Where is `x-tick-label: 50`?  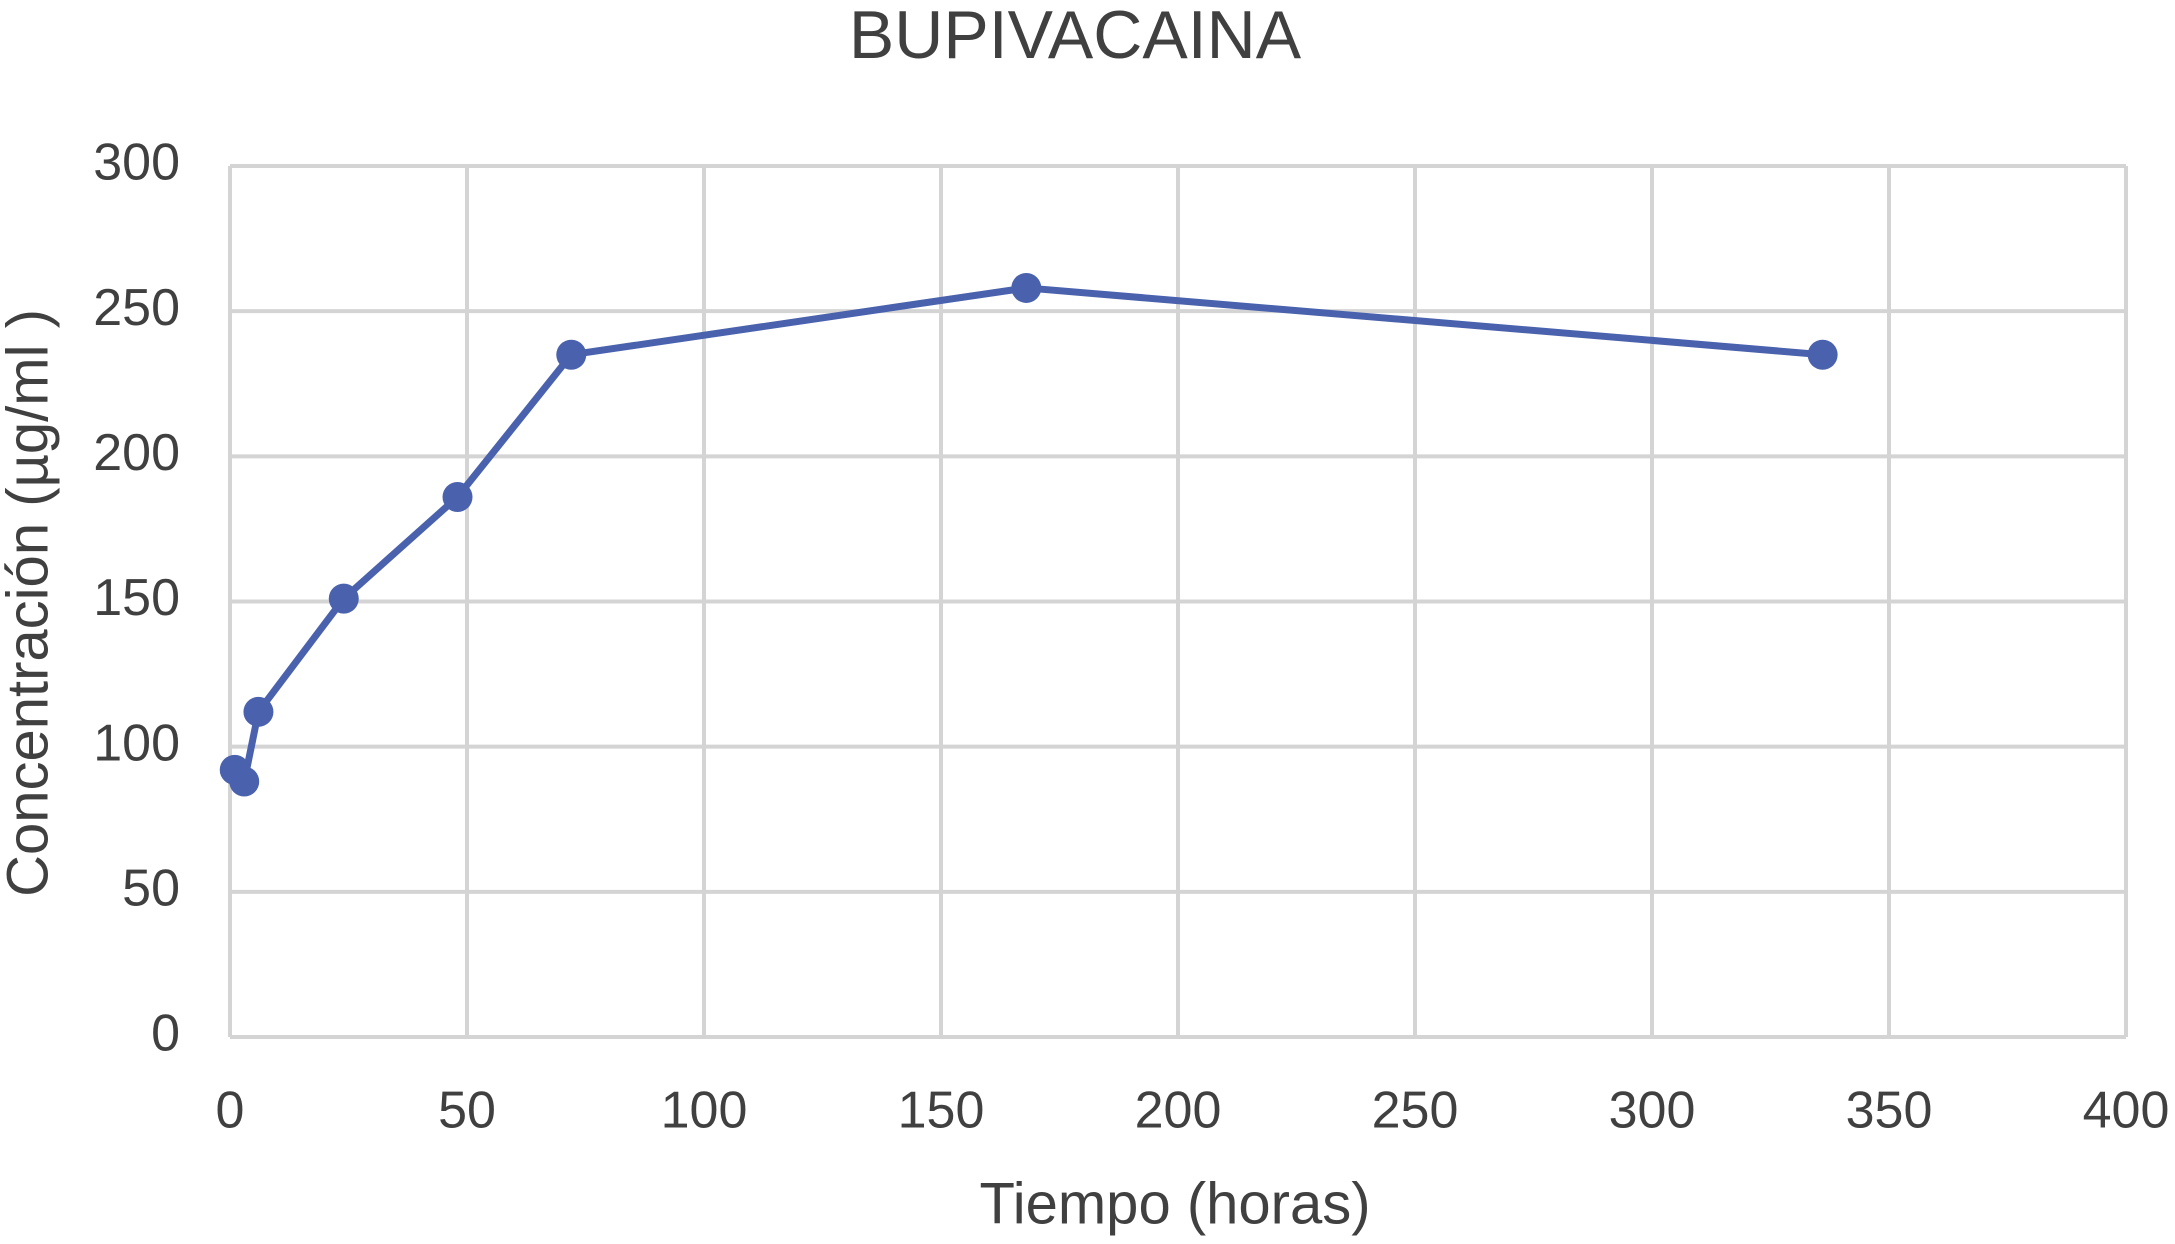
x-tick-label: 50 is located at coordinates (467, 1111).